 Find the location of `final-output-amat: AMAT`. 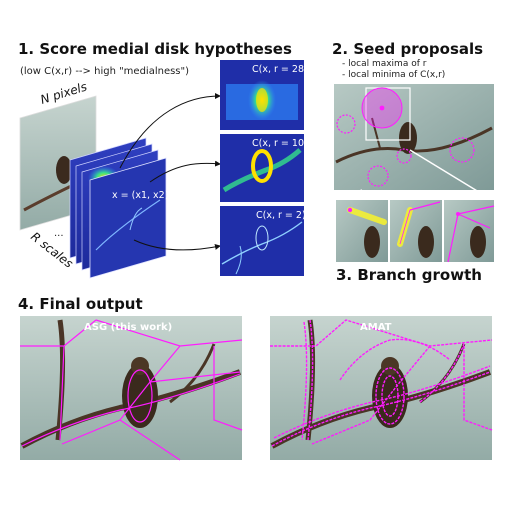

final-output-amat: AMAT is located at coordinates (381, 388).